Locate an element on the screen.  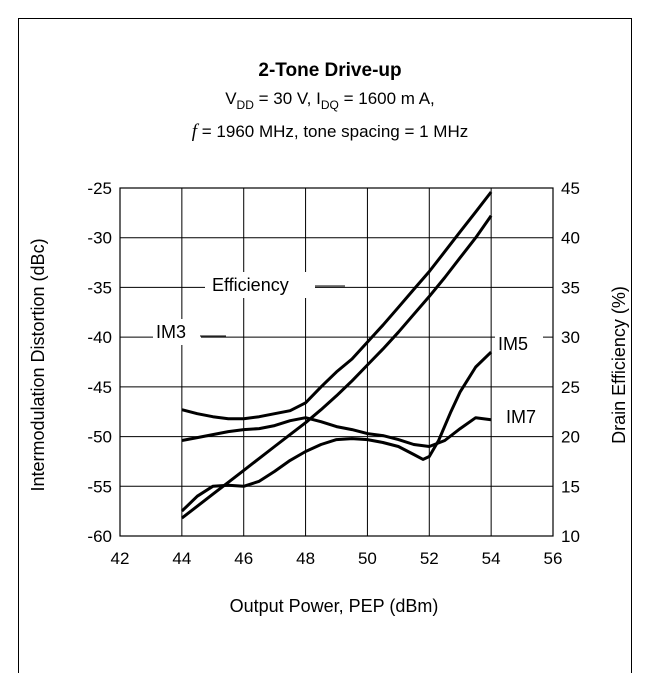
efficiency-label-bg is located at coordinates (260, 285).